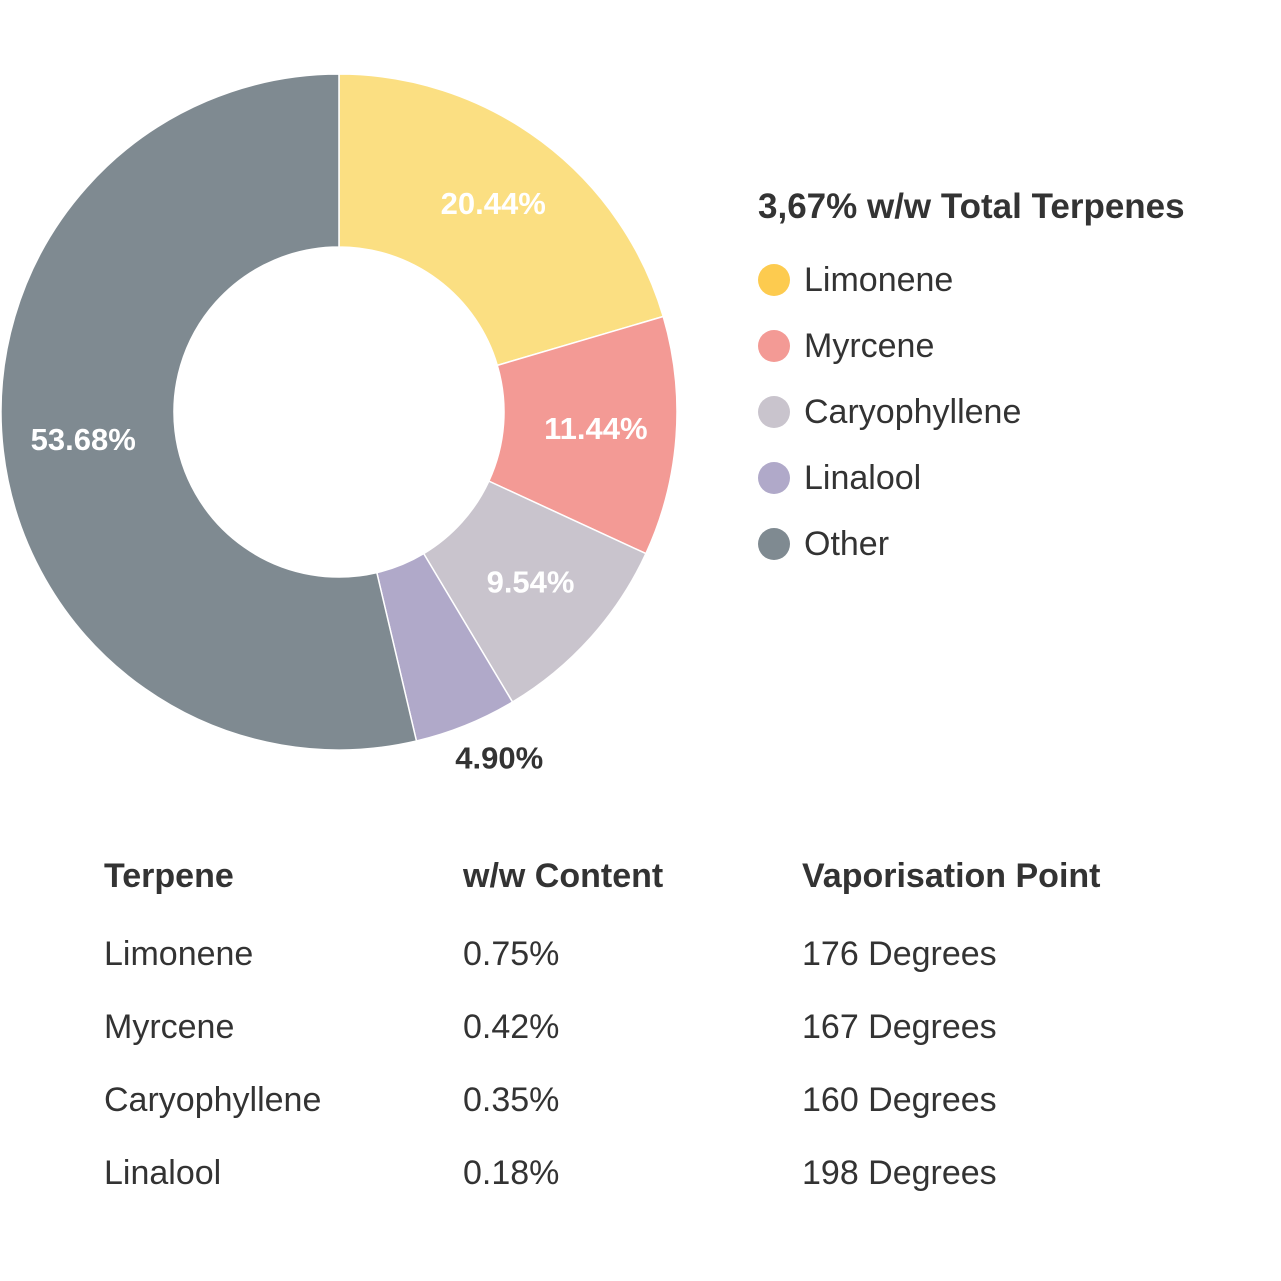 The height and width of the screenshot is (1281, 1281). Describe the element at coordinates (971, 206) in the screenshot. I see `chart-title: 3,67% w/w Total Terpenes` at that location.